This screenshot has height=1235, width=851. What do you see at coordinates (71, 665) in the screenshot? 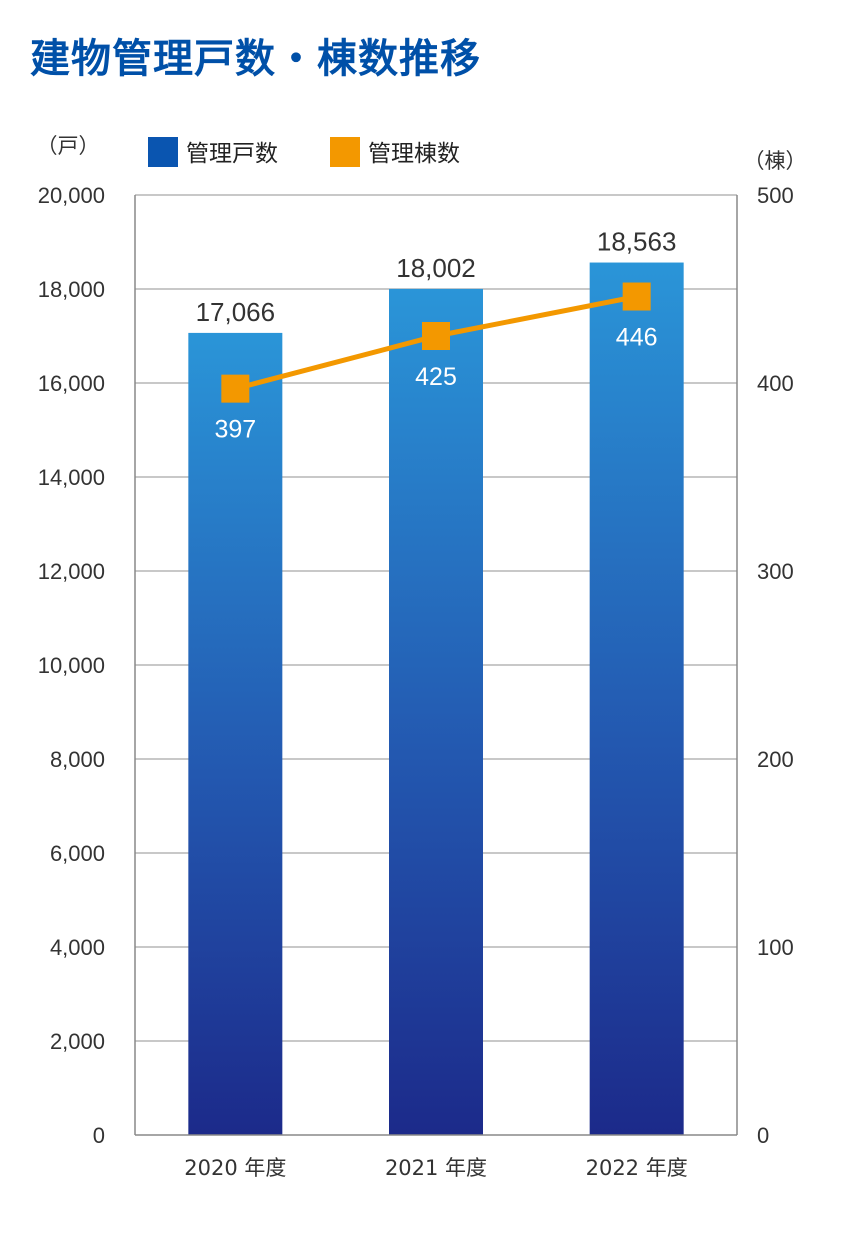
I see `left-tick-label: 10,000` at bounding box center [71, 665].